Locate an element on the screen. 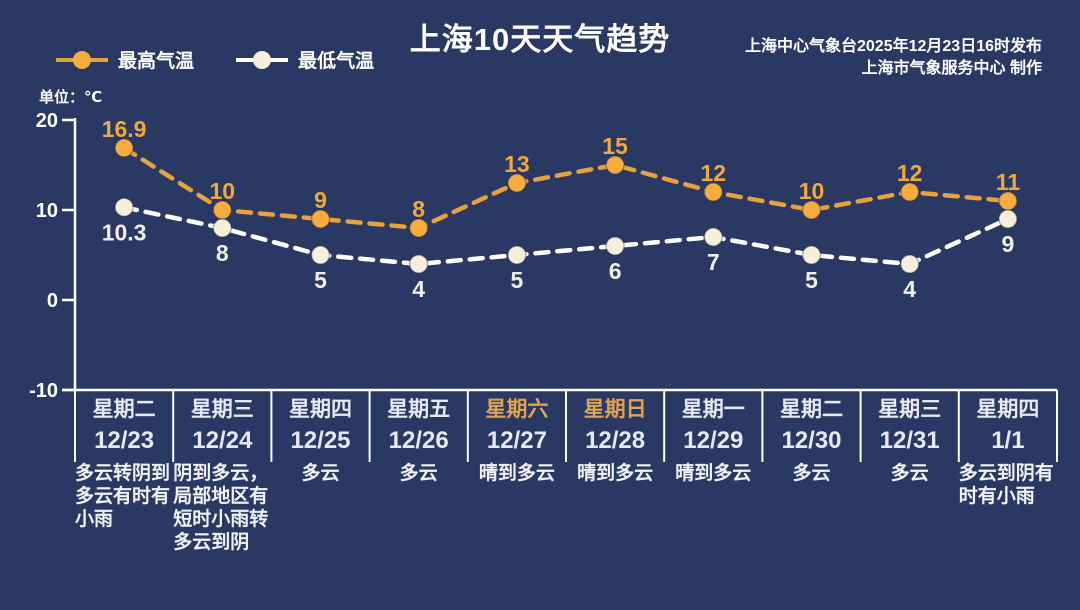  legend-item-max-temp: 最高气温 is located at coordinates (125, 59).